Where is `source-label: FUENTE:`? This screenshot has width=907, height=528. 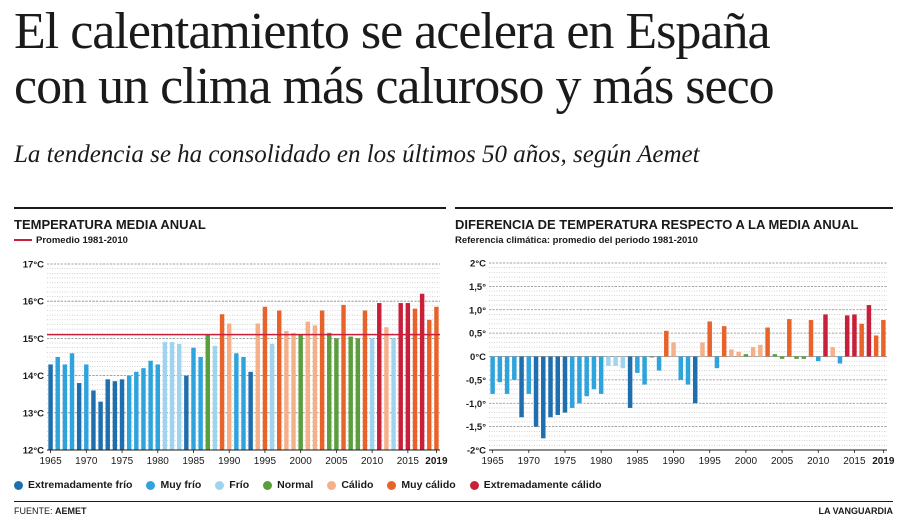 source-label: FUENTE: is located at coordinates (33, 511).